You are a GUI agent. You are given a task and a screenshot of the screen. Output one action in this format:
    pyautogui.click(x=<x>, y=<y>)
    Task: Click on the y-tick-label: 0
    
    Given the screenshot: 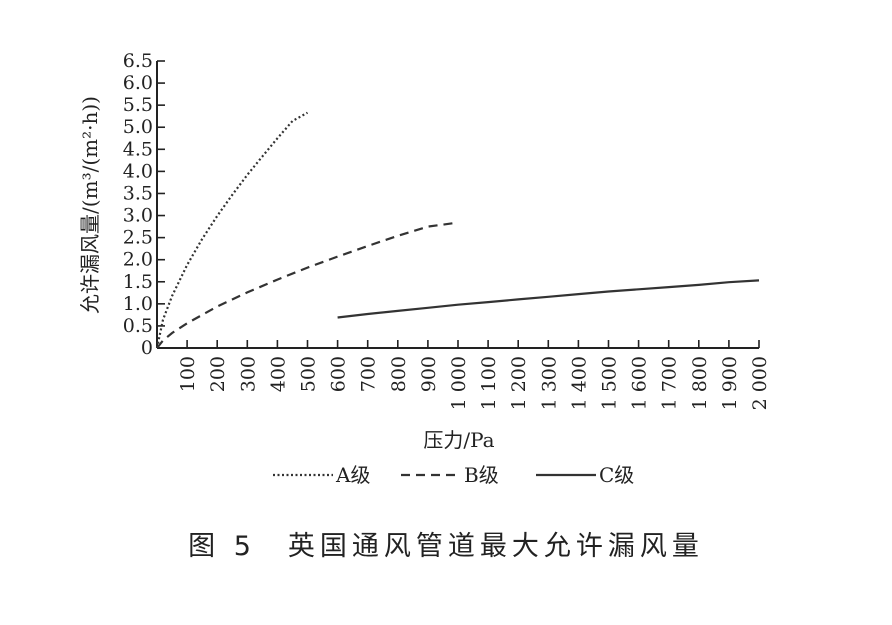 What is the action you would take?
    pyautogui.click(x=147, y=348)
    